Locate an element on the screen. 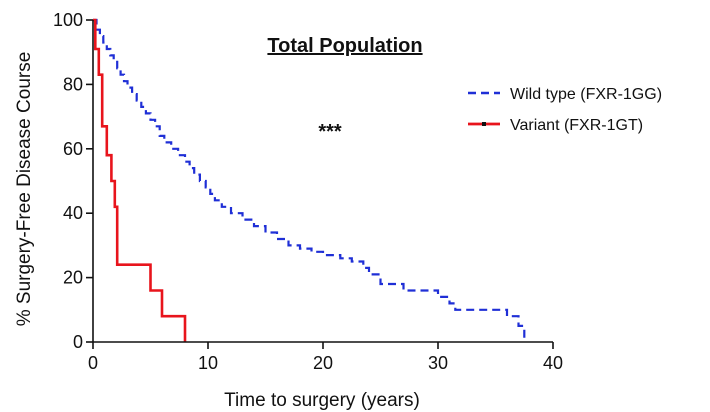  series-line-variant is located at coordinates (140, 180).